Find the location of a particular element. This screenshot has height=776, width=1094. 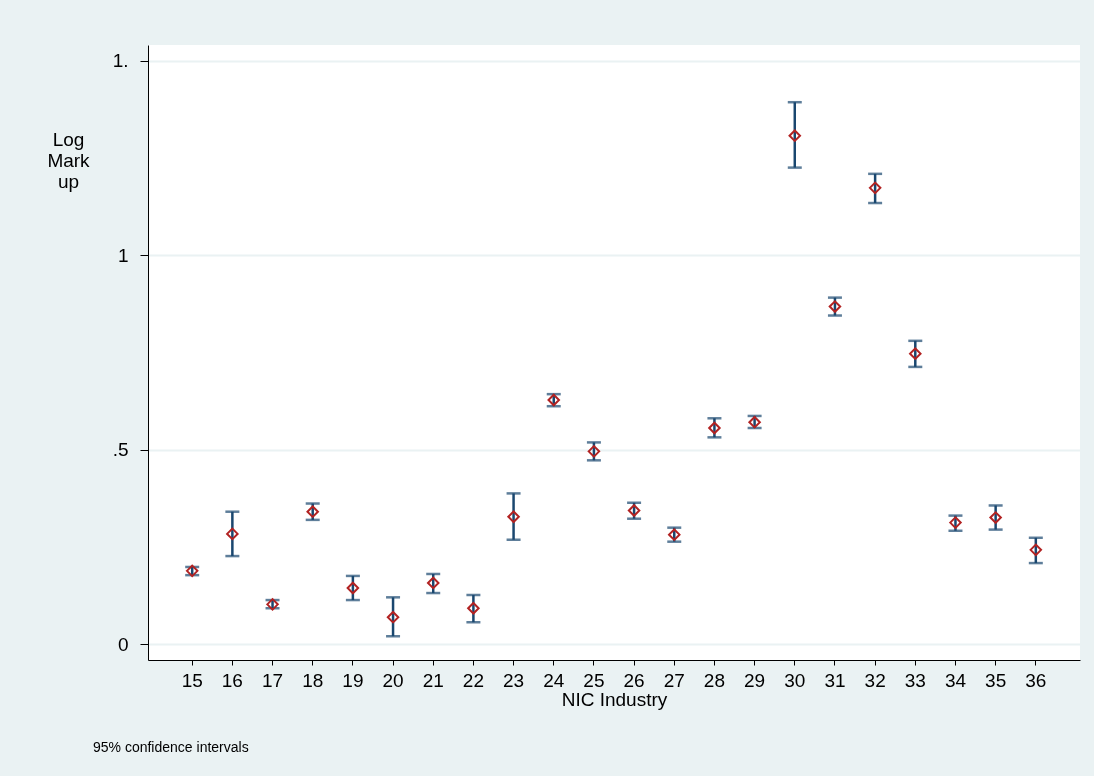

x-tick-label: 19 is located at coordinates (353, 680).